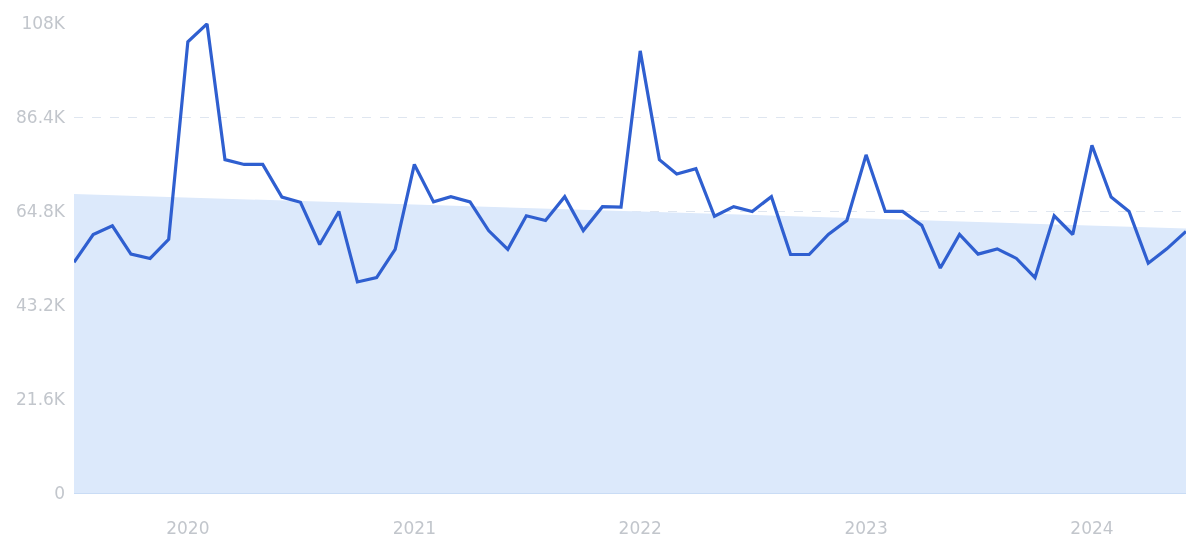 The width and height of the screenshot is (1200, 559). I want to click on x-tick-label: 2022, so click(640, 528).